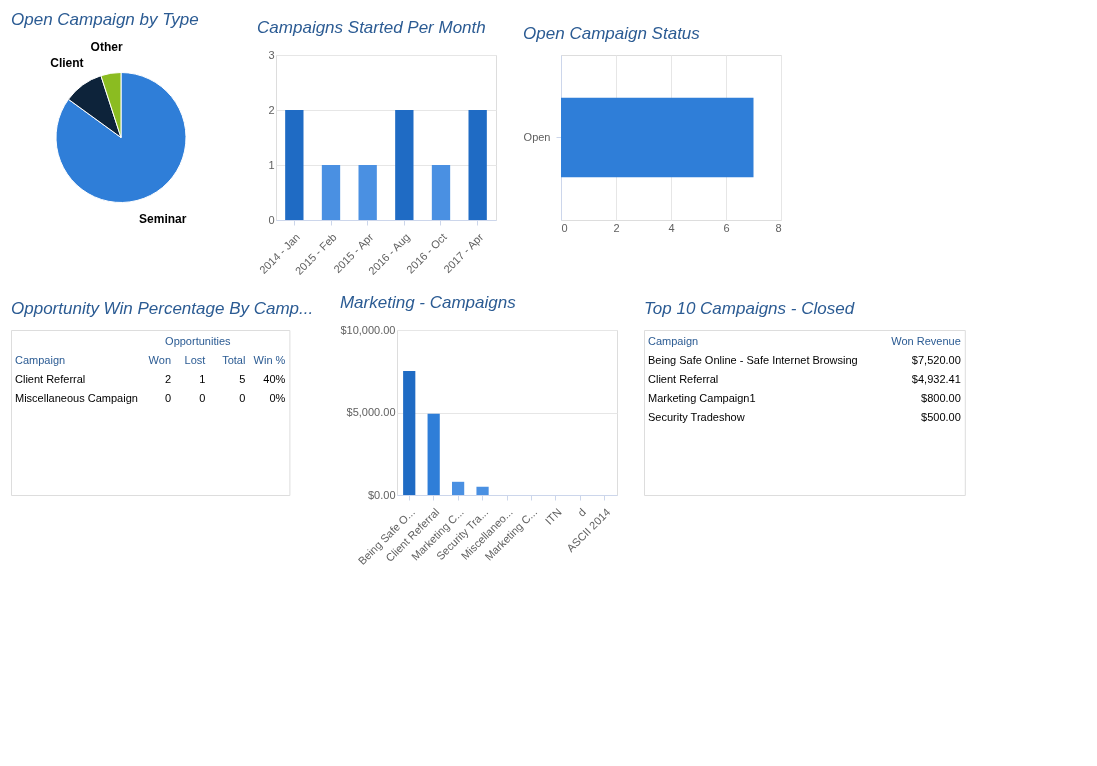  What do you see at coordinates (234, 360) in the screenshot?
I see `category-label: Total` at bounding box center [234, 360].